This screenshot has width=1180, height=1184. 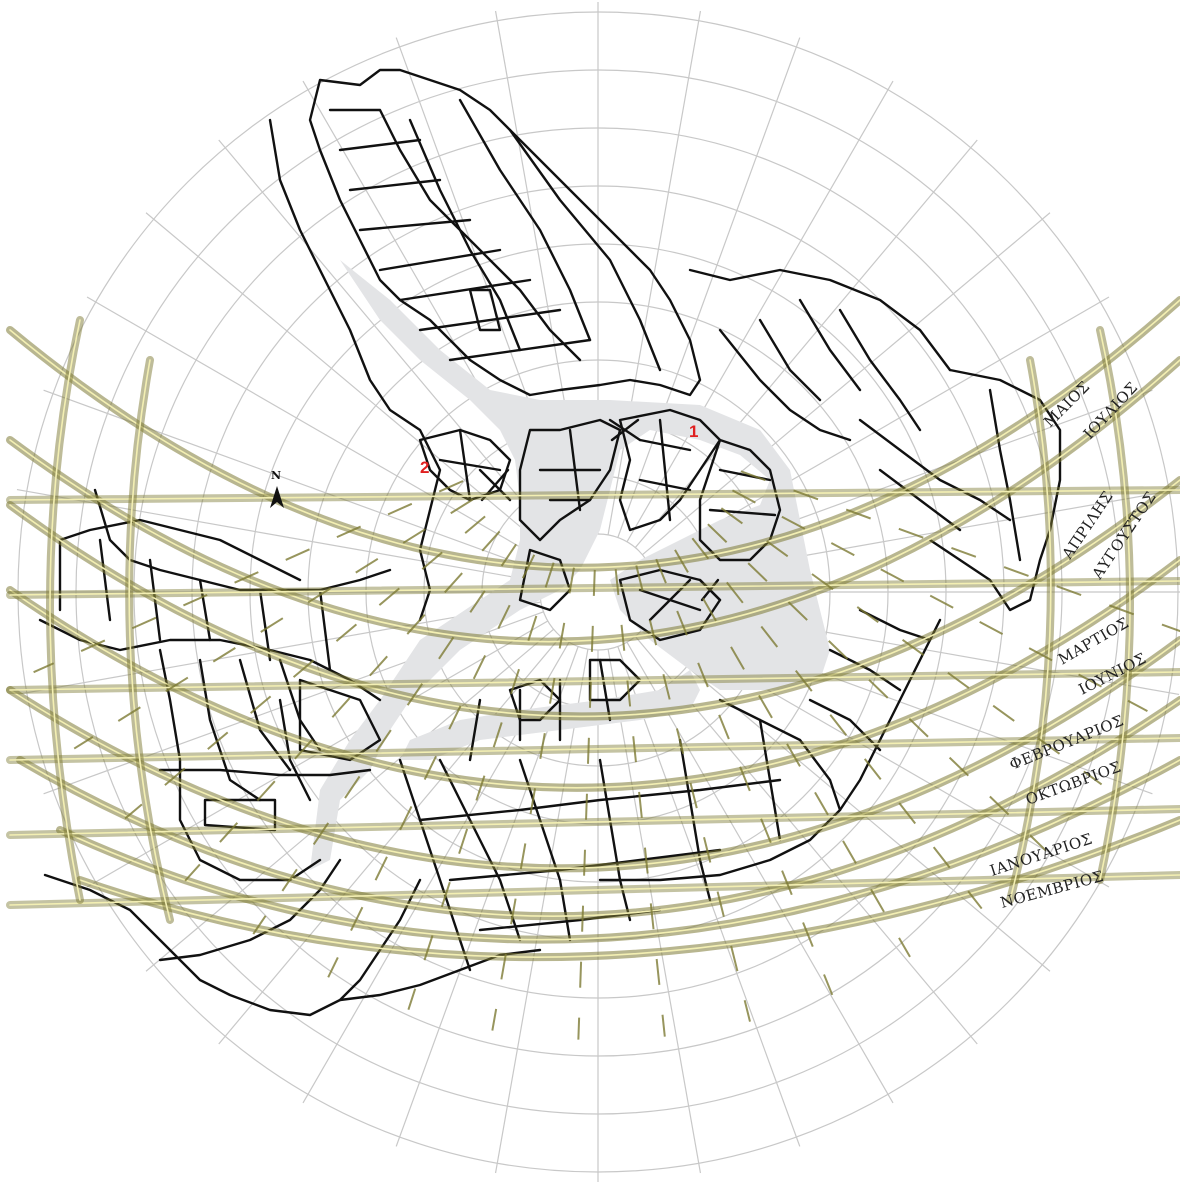 I want to click on sun-band, so click(x=1030, y=630).